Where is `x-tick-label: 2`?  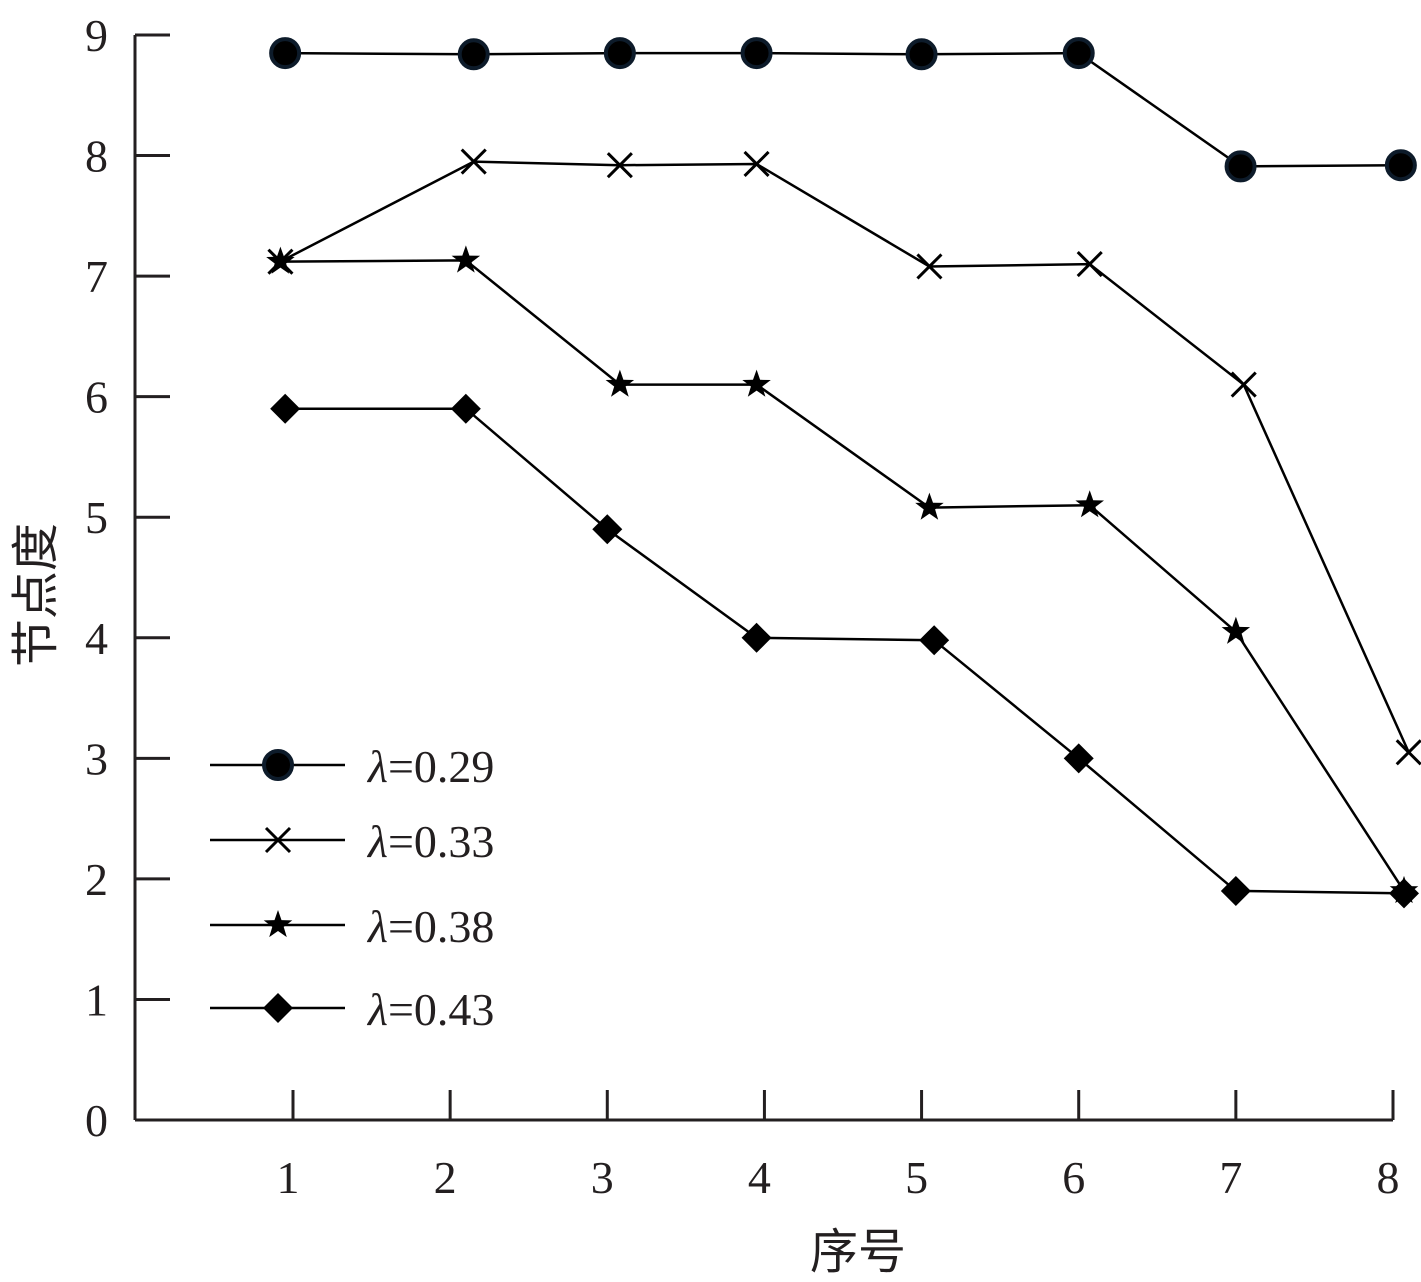
x-tick-label: 2 is located at coordinates (445, 1177).